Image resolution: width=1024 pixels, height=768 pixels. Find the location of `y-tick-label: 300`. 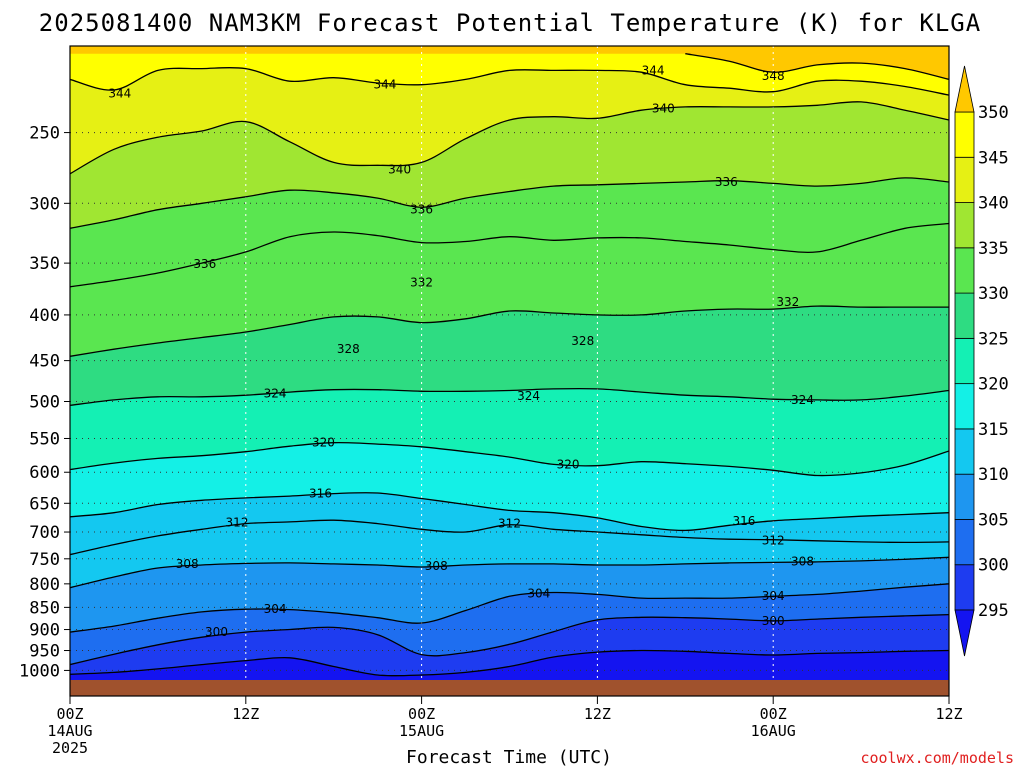

y-tick-label: 300 is located at coordinates (44, 204).